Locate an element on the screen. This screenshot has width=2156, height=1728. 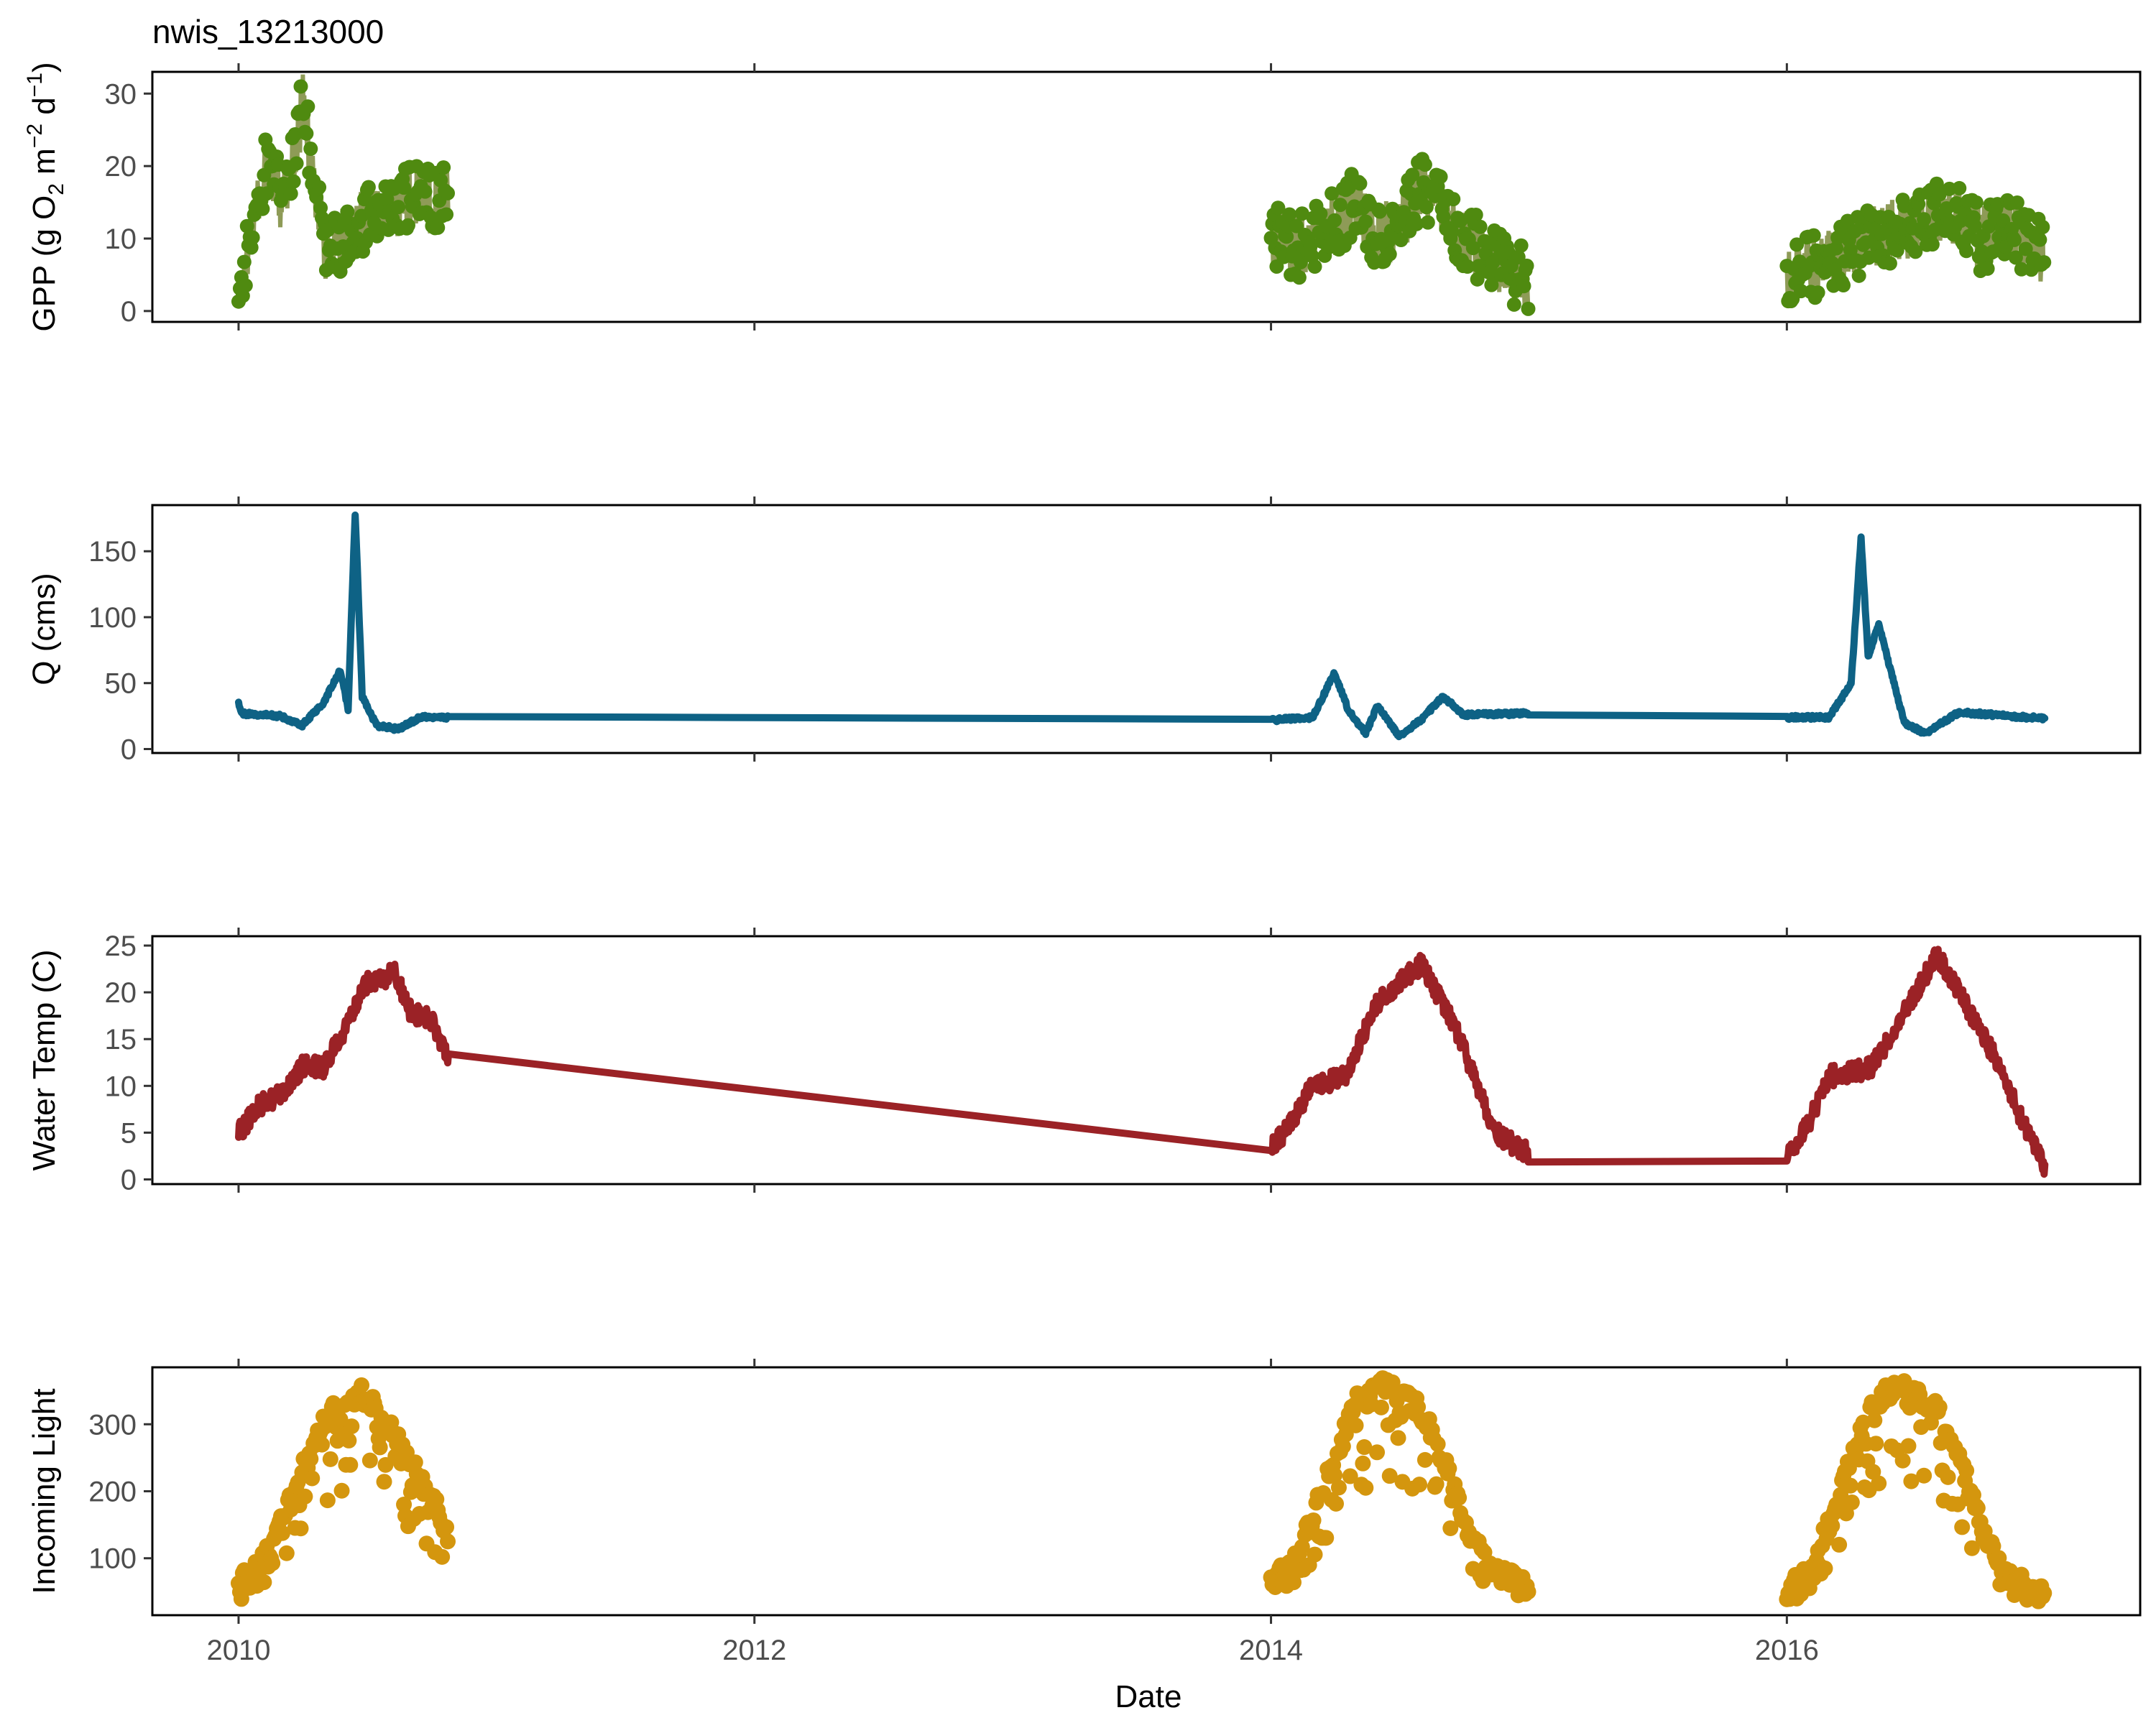
x-tick-label: 2012 is located at coordinates (754, 1651).